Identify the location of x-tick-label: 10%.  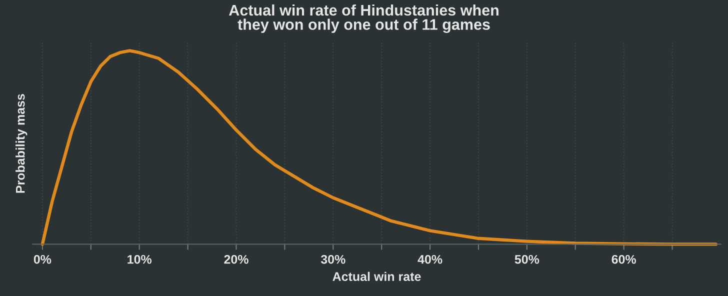
(140, 259).